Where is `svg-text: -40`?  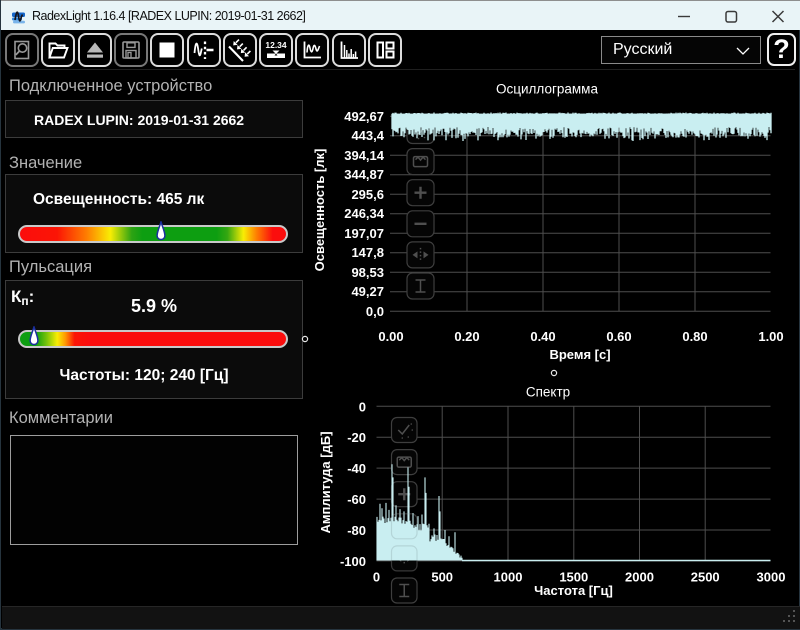 svg-text: -40 is located at coordinates (356, 468).